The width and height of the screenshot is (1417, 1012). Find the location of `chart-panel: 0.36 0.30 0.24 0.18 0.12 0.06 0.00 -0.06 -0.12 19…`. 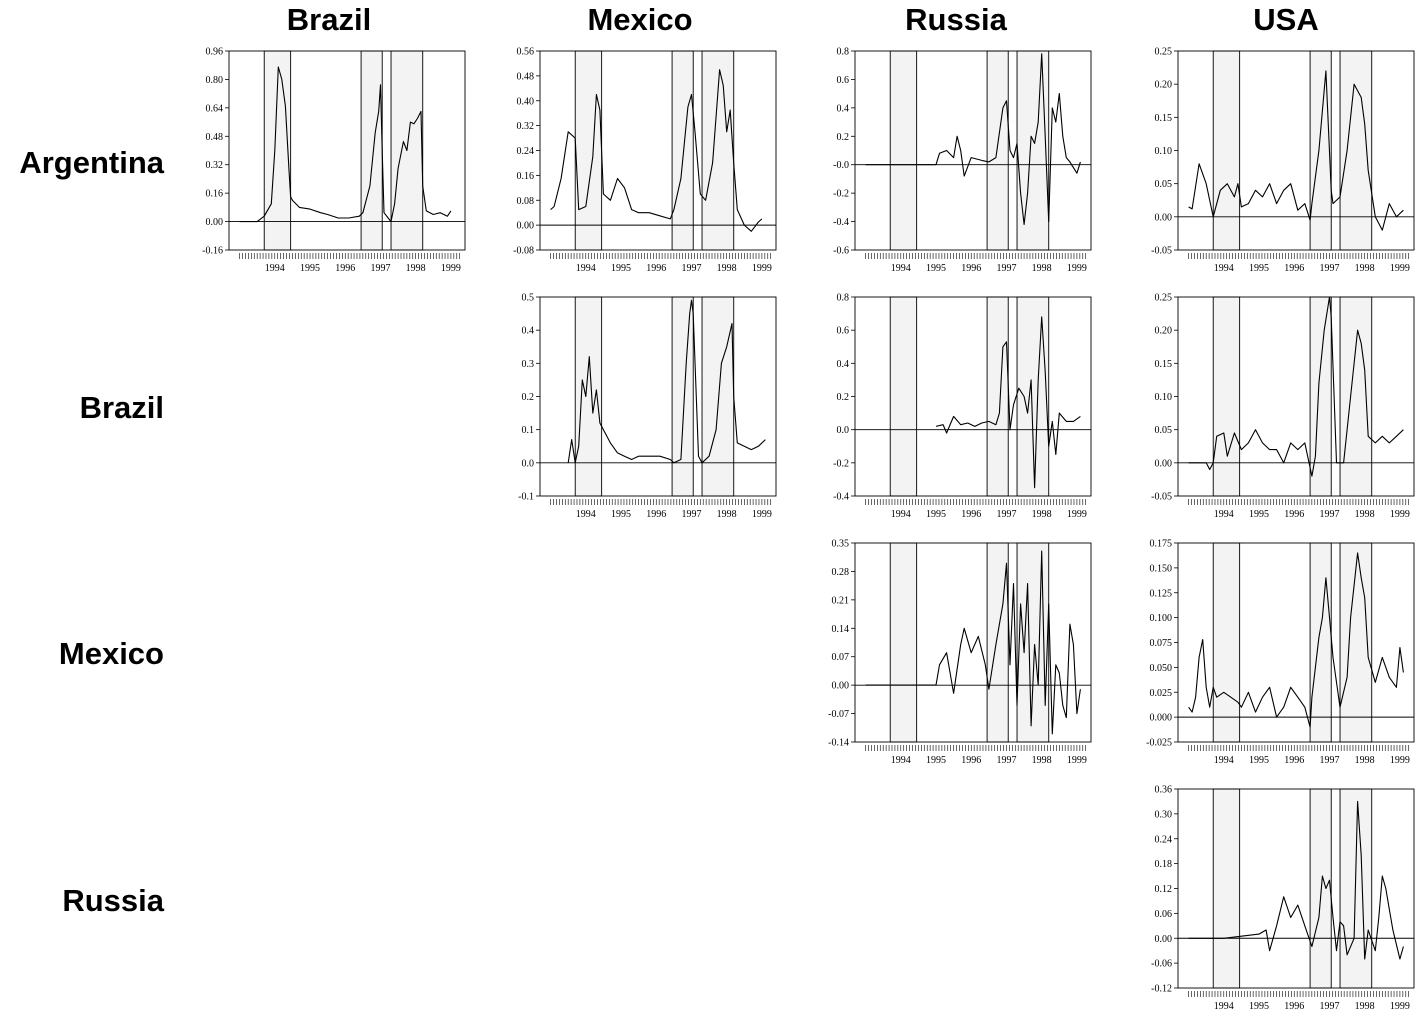

chart-panel: 0.36 0.30 0.24 0.18 0.12 0.06 0.00 -0.06 -0.12 19… is located at coordinates (1283, 898).